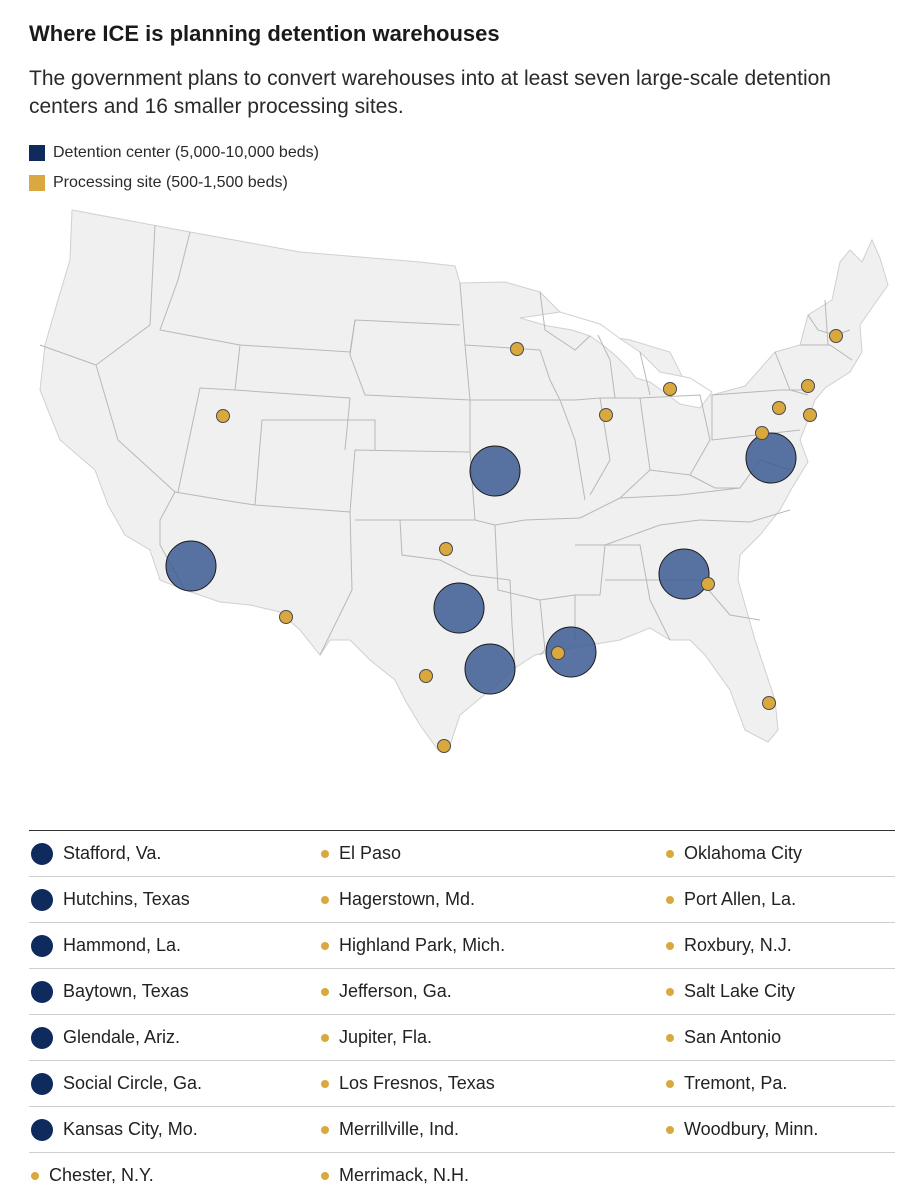 This screenshot has height=1200, width=916. I want to click on list-item: Roxbury, N.J., so click(779, 945).